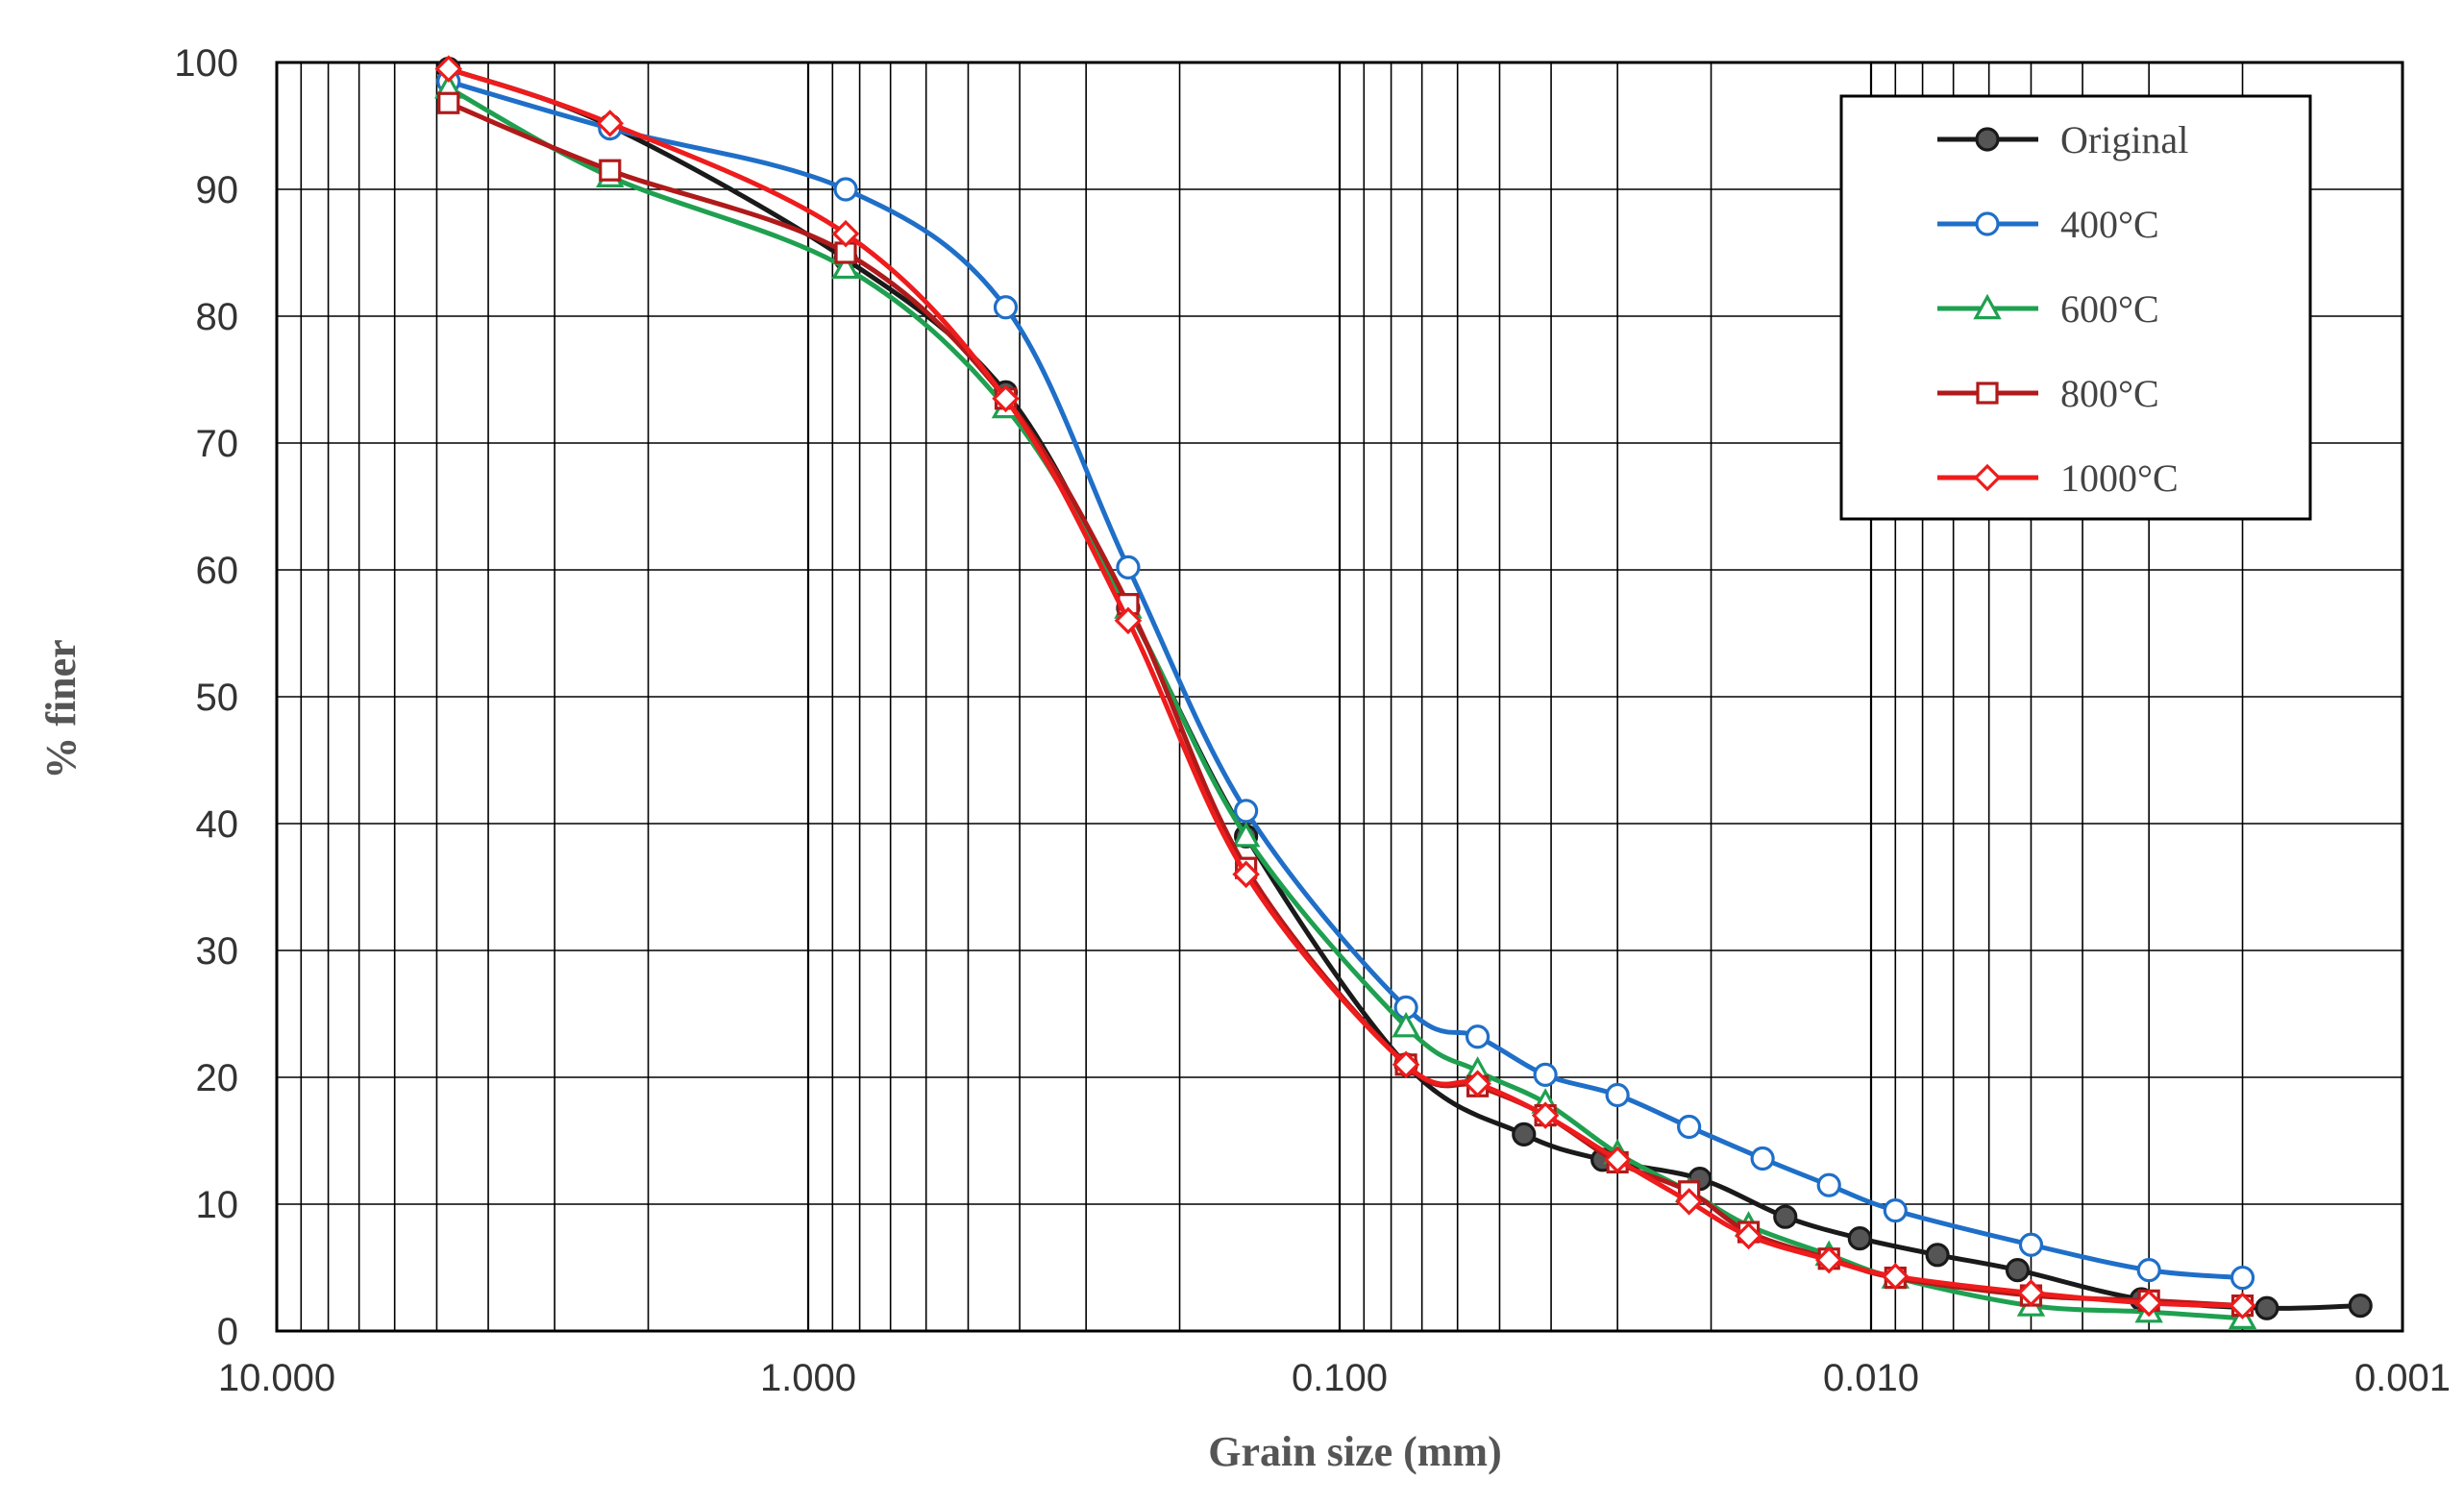  What do you see at coordinates (2048, 309) in the screenshot?
I see `legend-entry: 600°C` at bounding box center [2048, 309].